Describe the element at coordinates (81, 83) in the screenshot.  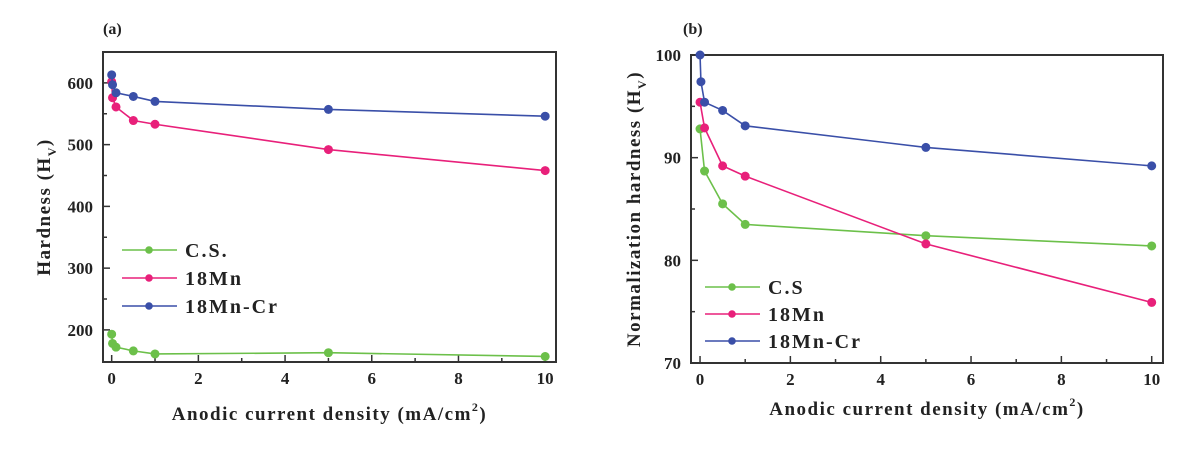
I see `y-tick-label: 600` at that location.